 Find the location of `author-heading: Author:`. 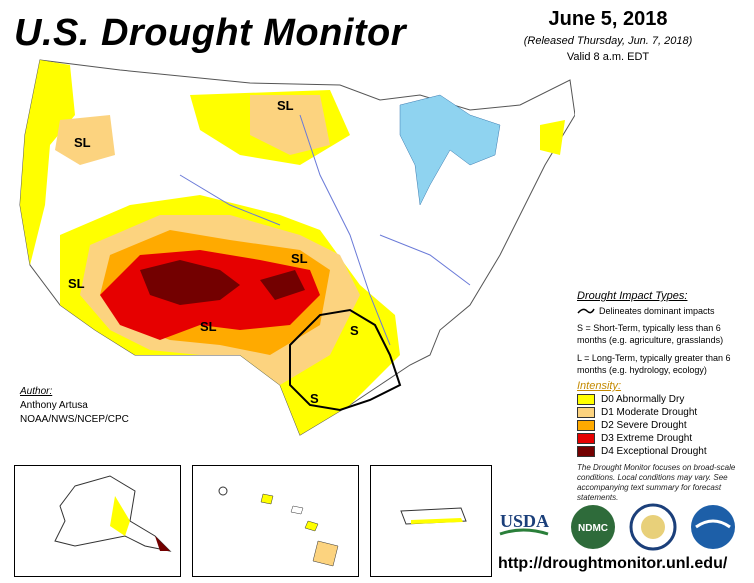

author-heading: Author: is located at coordinates (36, 391).